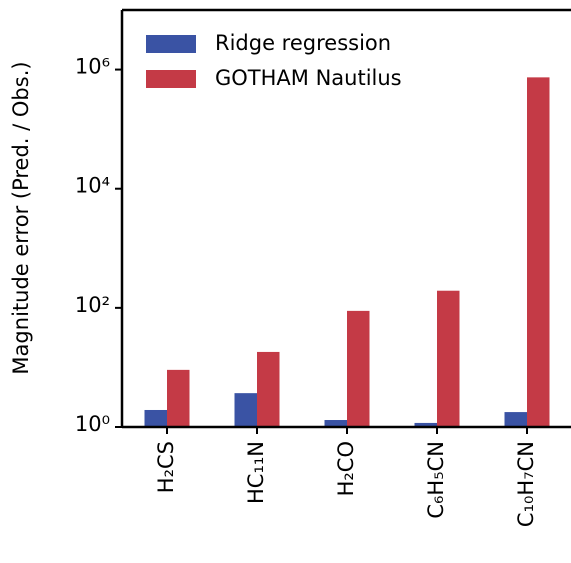 Image resolution: width=571 pixels, height=563 pixels. What do you see at coordinates (92, 67) in the screenshot?
I see `y-tick-label: 10⁶` at bounding box center [92, 67].